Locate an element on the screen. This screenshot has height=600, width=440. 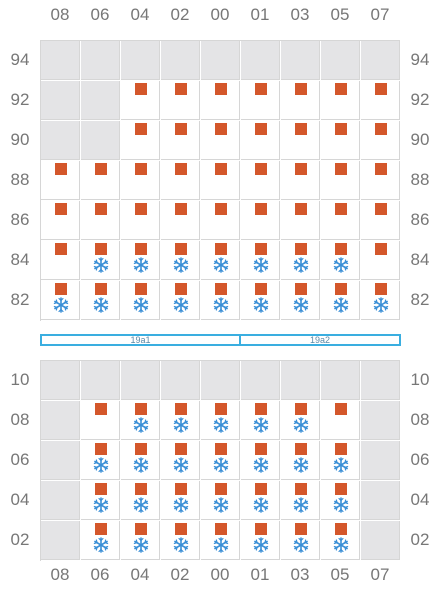
row-label-left: 10 is located at coordinates (20, 379).